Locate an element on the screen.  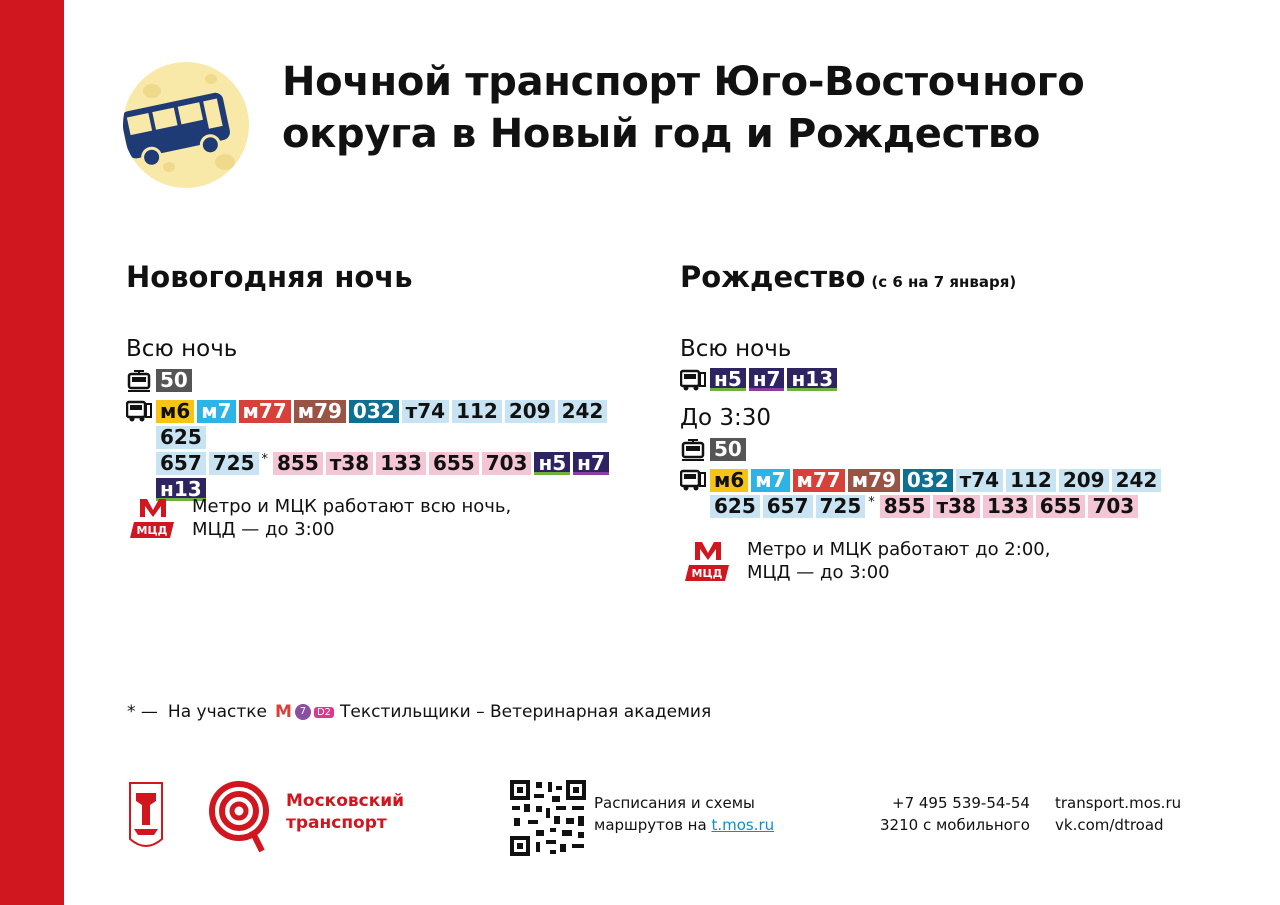
brand-line-1: Московский is located at coordinates (345, 801).